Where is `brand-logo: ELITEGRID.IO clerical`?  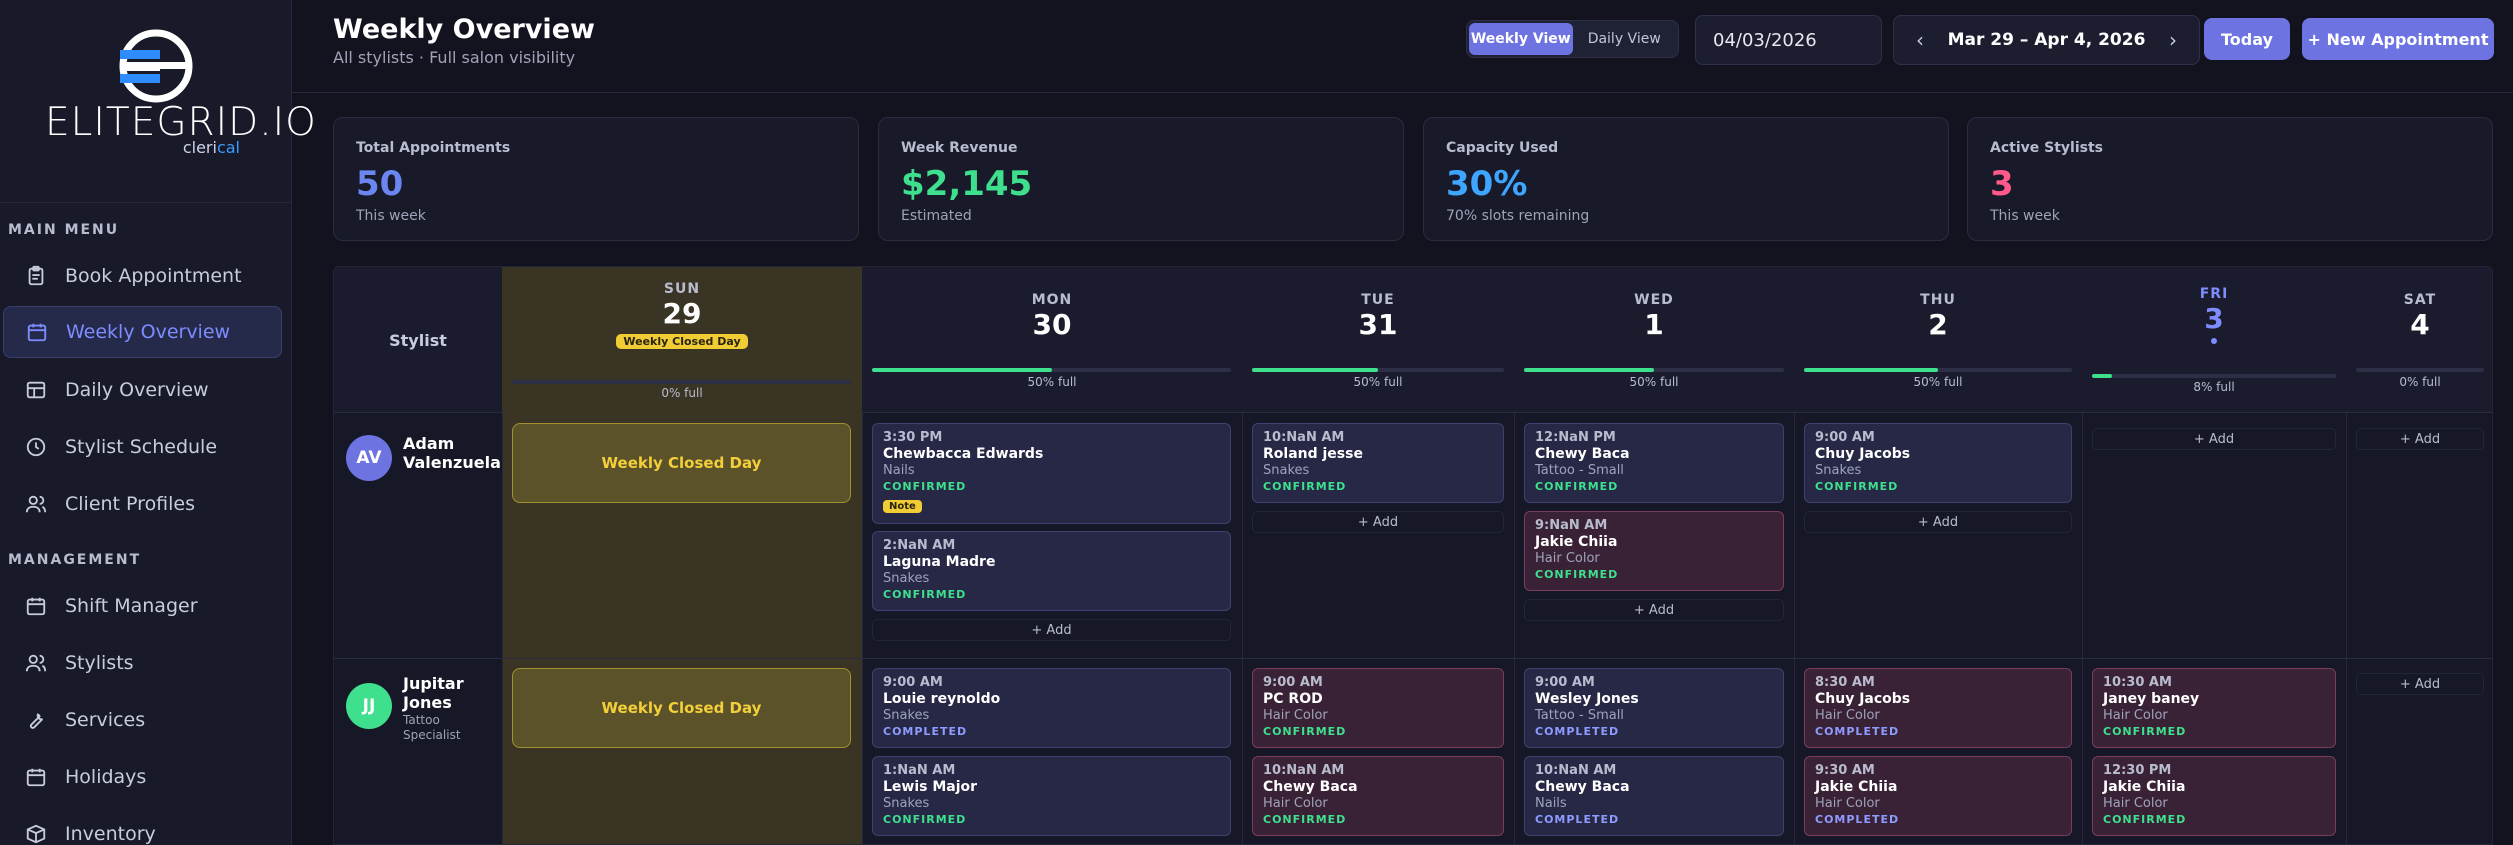 brand-logo: ELITEGRID.IO clerical is located at coordinates (178, 93).